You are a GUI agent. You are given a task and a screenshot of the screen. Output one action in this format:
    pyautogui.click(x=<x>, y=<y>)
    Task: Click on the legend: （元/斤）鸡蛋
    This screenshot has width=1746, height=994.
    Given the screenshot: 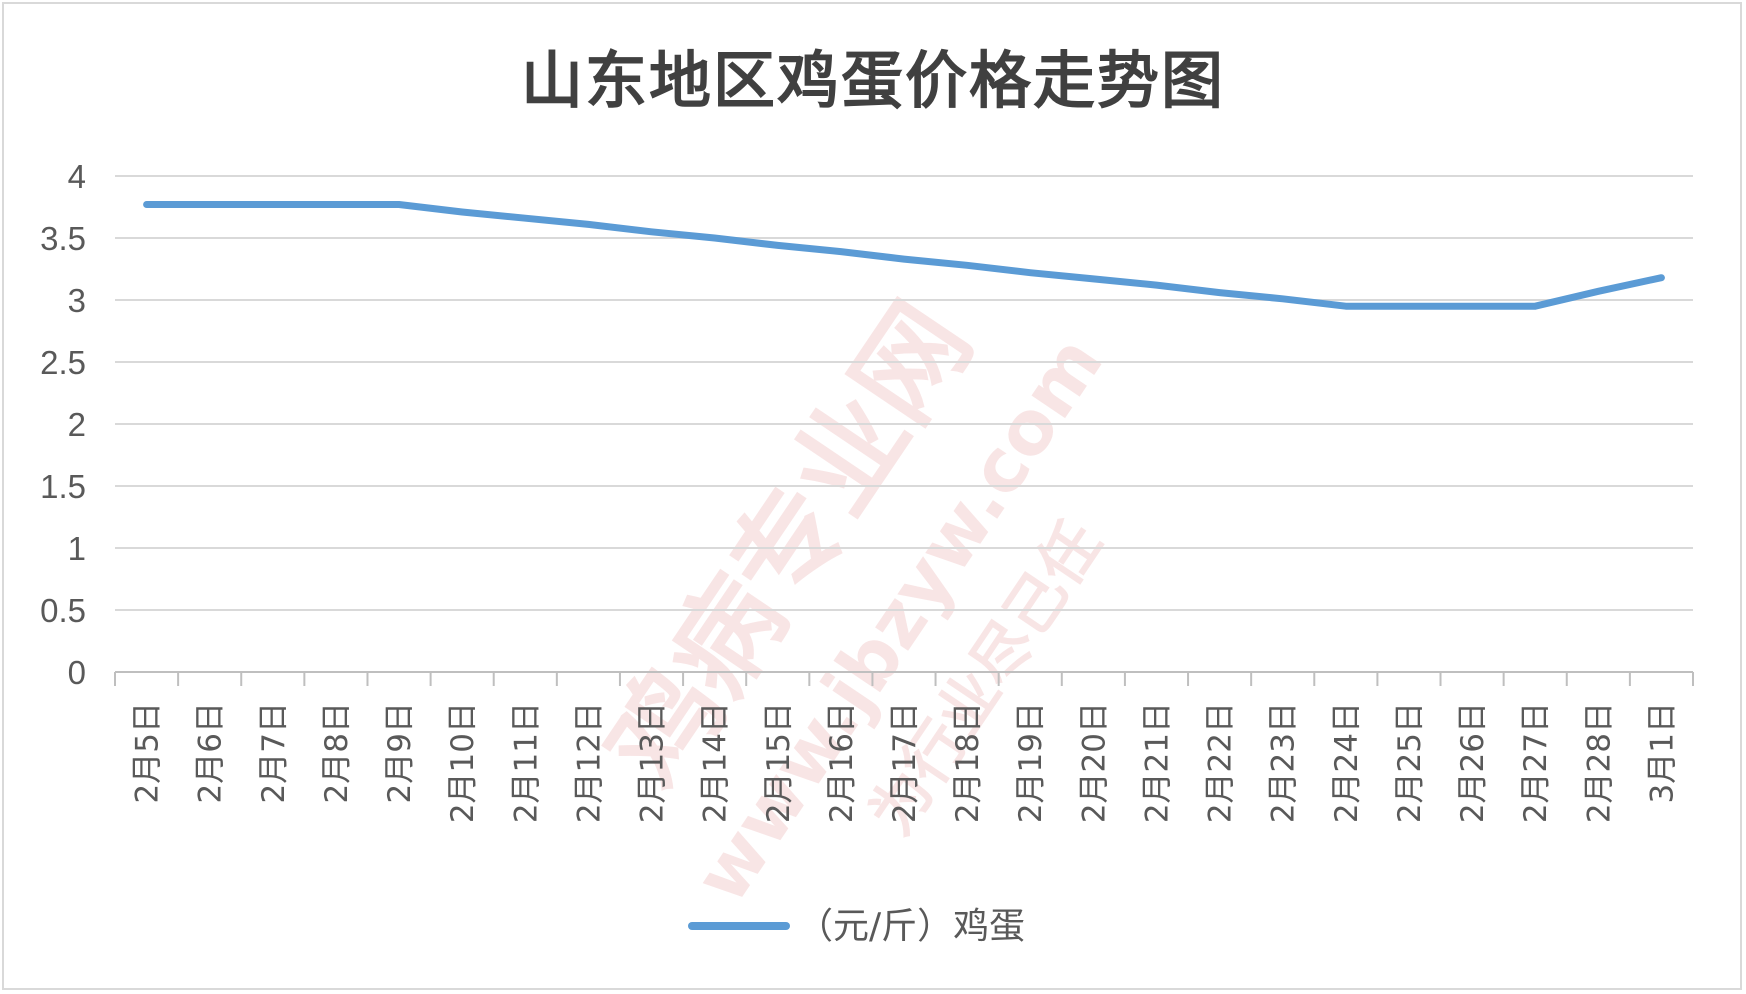 What is the action you would take?
    pyautogui.click(x=856, y=926)
    